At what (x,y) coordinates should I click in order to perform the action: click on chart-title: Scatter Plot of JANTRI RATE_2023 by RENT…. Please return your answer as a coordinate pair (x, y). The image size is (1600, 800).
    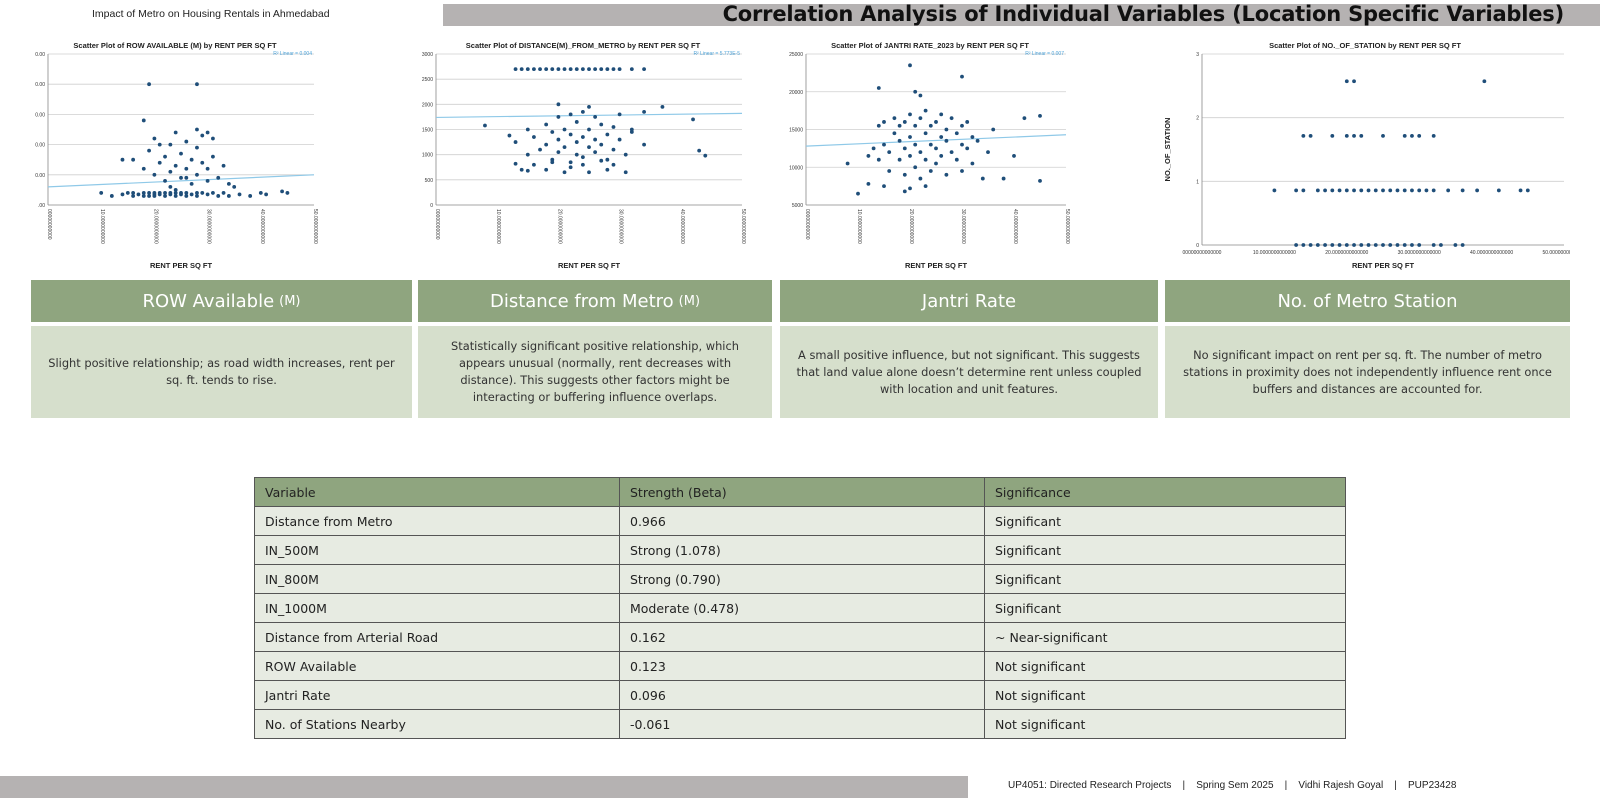
    Looking at the image, I should click on (930, 45).